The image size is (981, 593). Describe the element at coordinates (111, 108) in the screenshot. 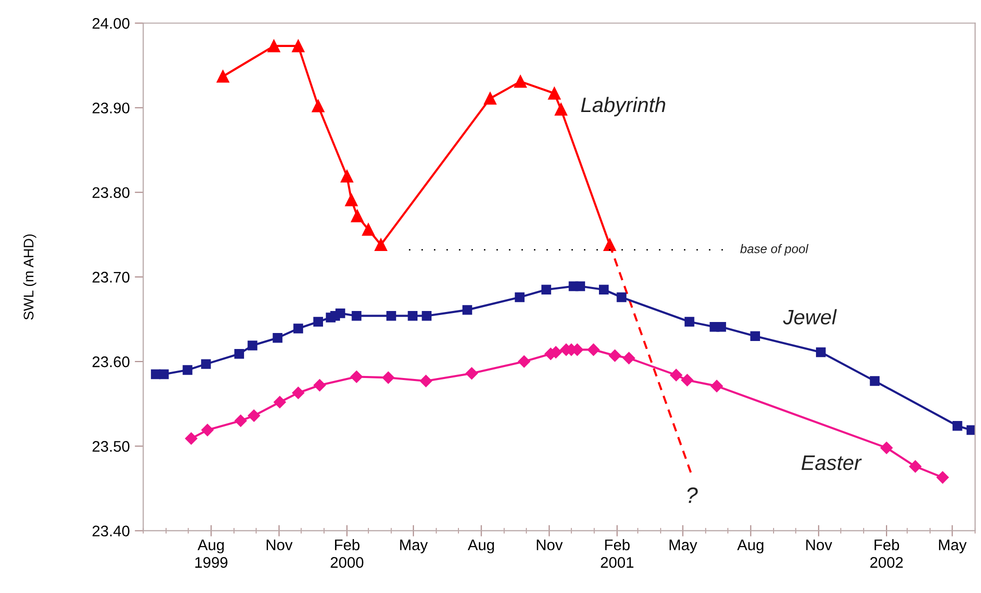

I see `y-tick-label: 23.90` at that location.